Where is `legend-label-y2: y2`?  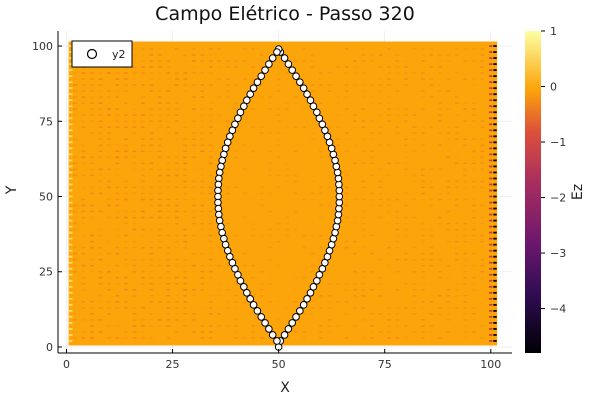
legend-label-y2: y2 is located at coordinates (119, 54).